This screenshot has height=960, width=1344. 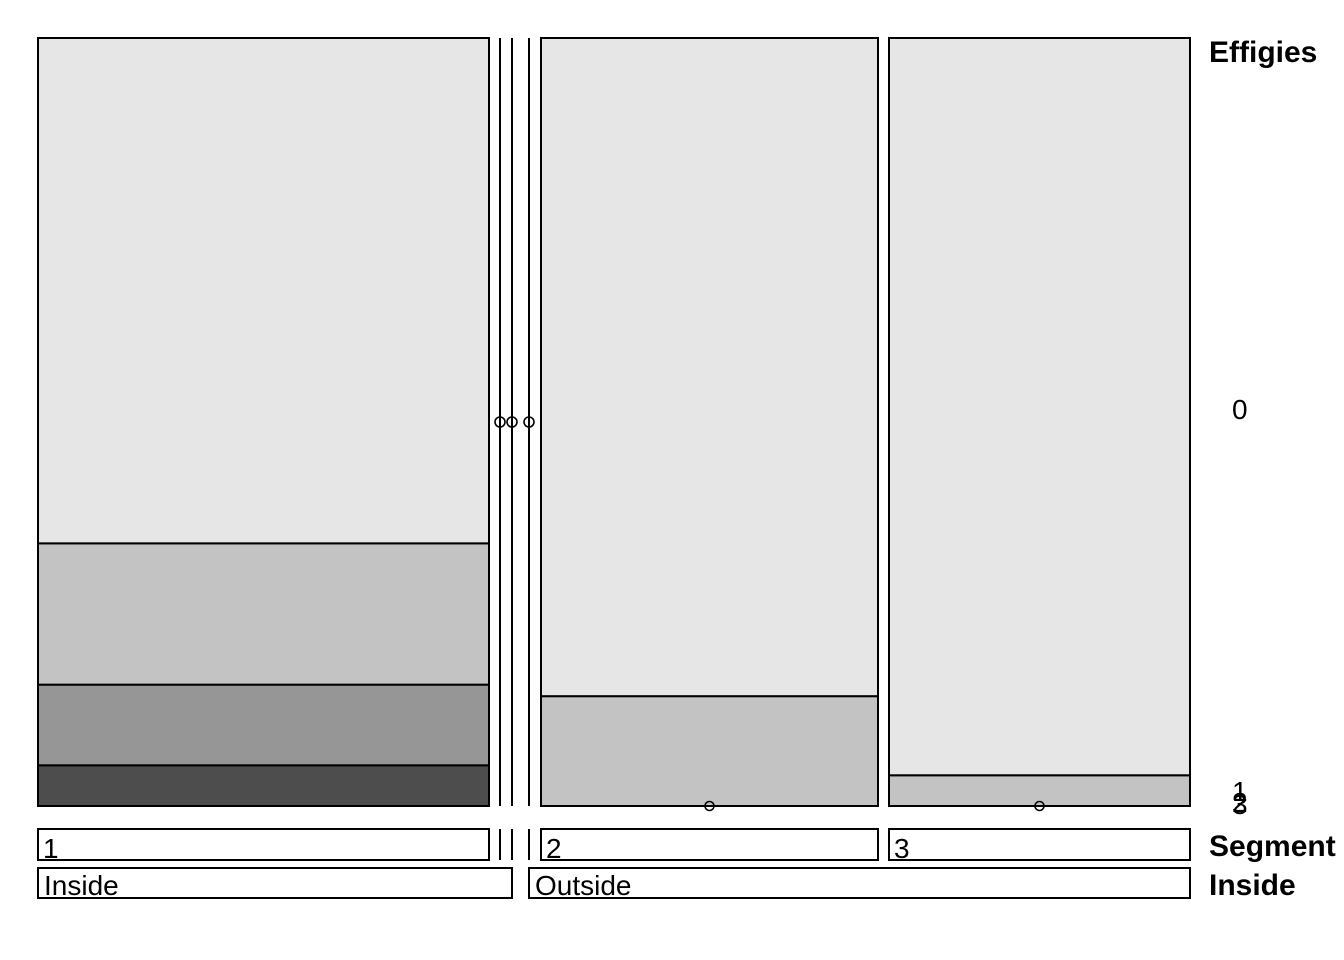 What do you see at coordinates (51, 848) in the screenshot?
I see `segment-strip-label: 1` at bounding box center [51, 848].